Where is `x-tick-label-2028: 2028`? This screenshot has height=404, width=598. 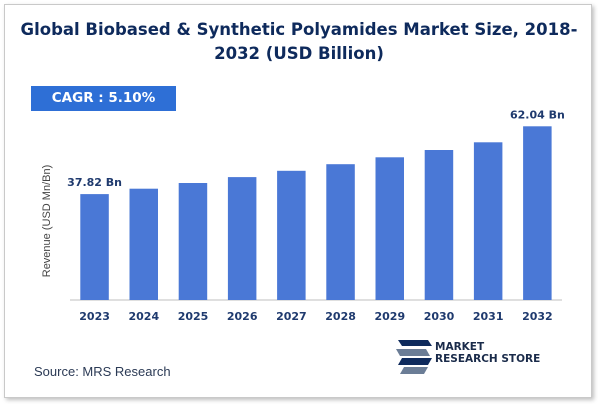
x-tick-label-2028: 2028 is located at coordinates (340, 316).